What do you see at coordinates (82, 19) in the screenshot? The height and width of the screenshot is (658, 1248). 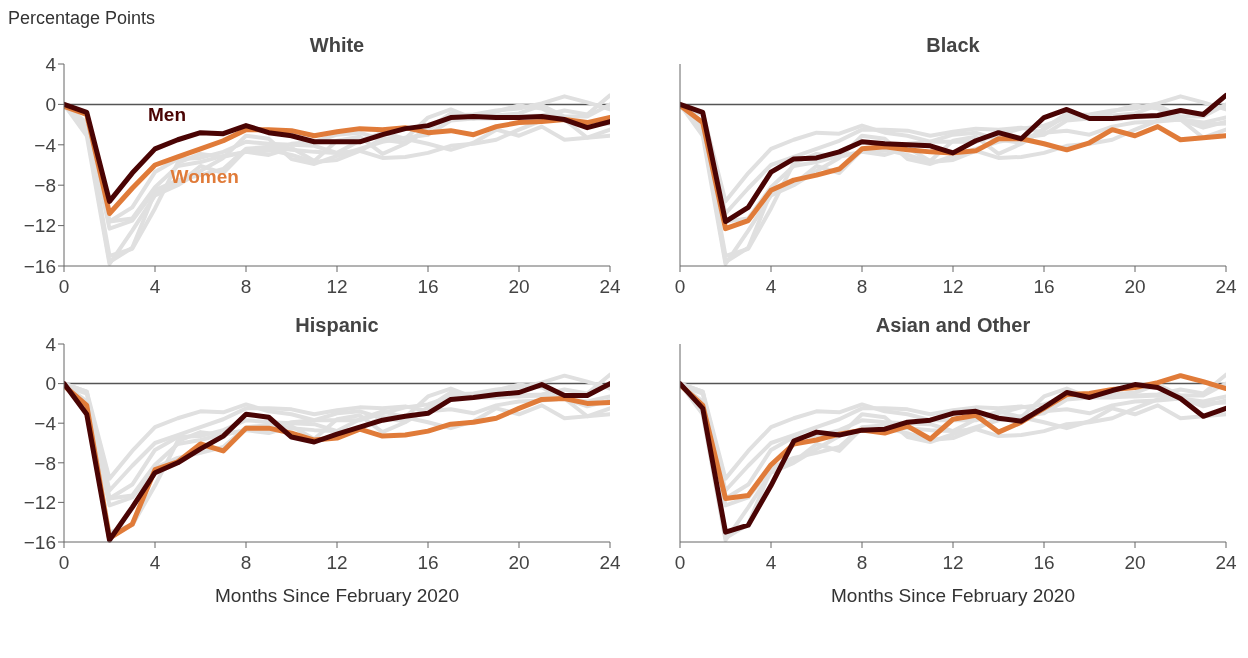 I see `y-axis-title: Percentage Points` at bounding box center [82, 19].